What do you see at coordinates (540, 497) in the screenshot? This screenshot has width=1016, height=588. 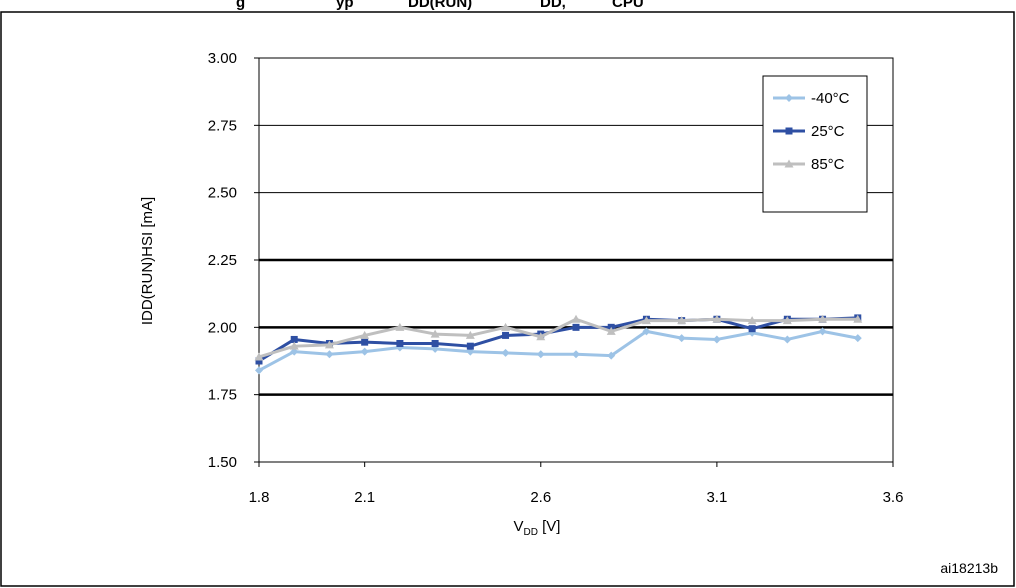 I see `x-tick-label: 2.6` at bounding box center [540, 497].